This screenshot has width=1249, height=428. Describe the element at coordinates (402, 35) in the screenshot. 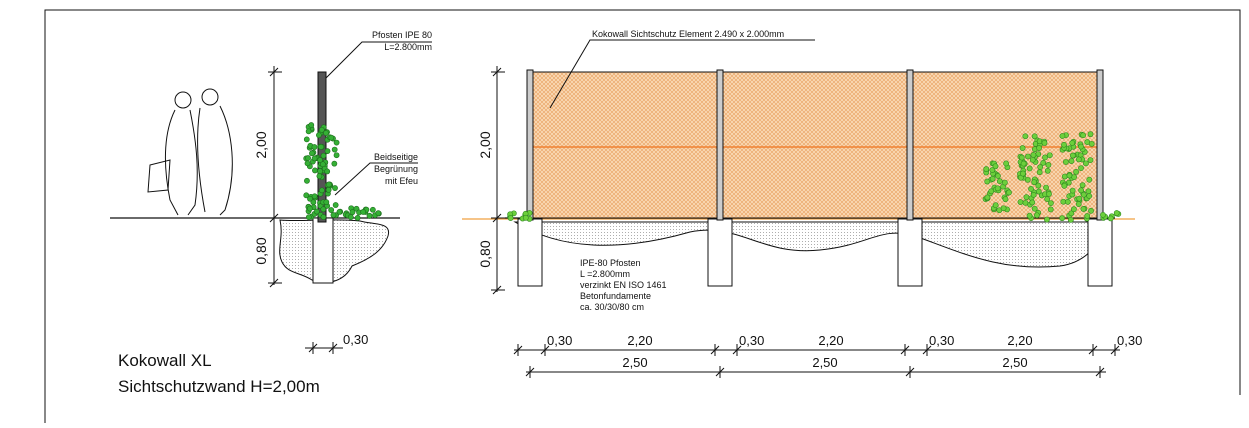

I see `label: Pfosten IPE 80` at that location.